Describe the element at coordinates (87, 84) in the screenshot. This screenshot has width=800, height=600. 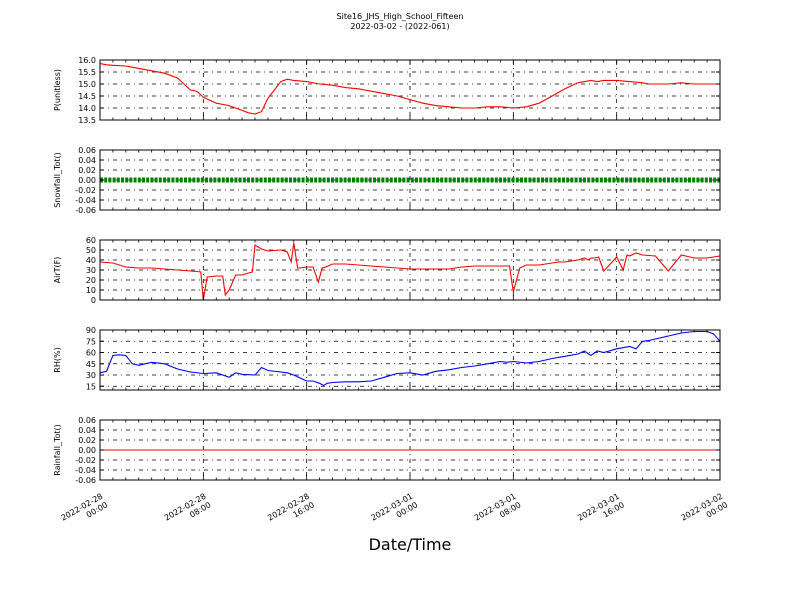
I see `y-tick-label: 15.0` at that location.